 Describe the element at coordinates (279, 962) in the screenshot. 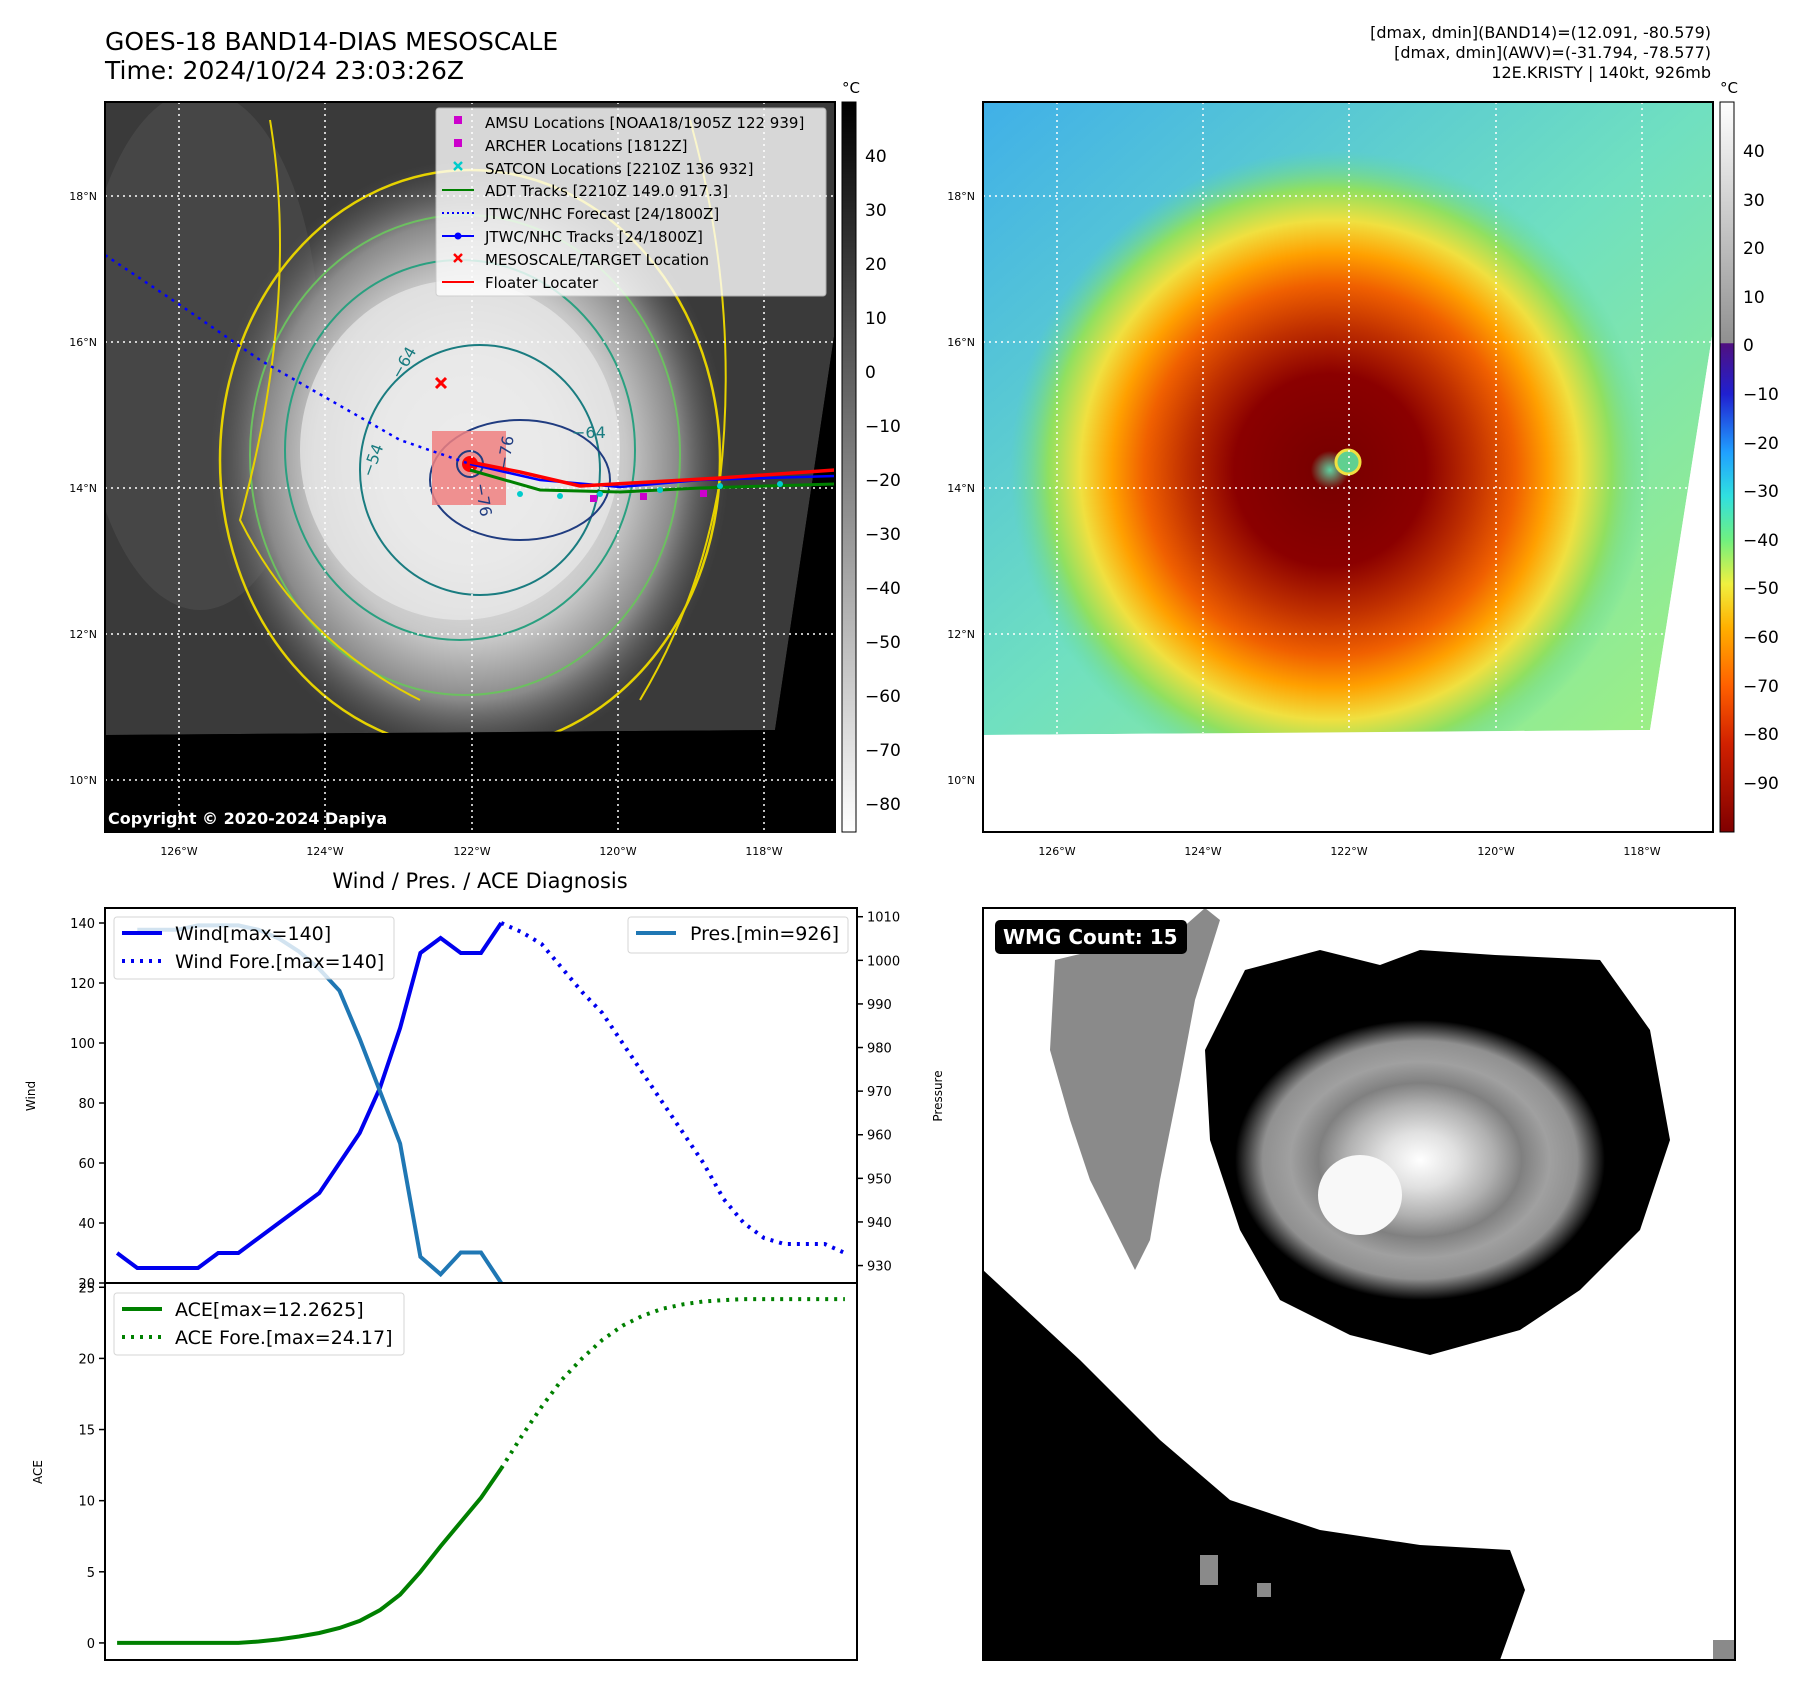

I see `legend-wind-forecast: Wind Fore.[max=140]` at that location.